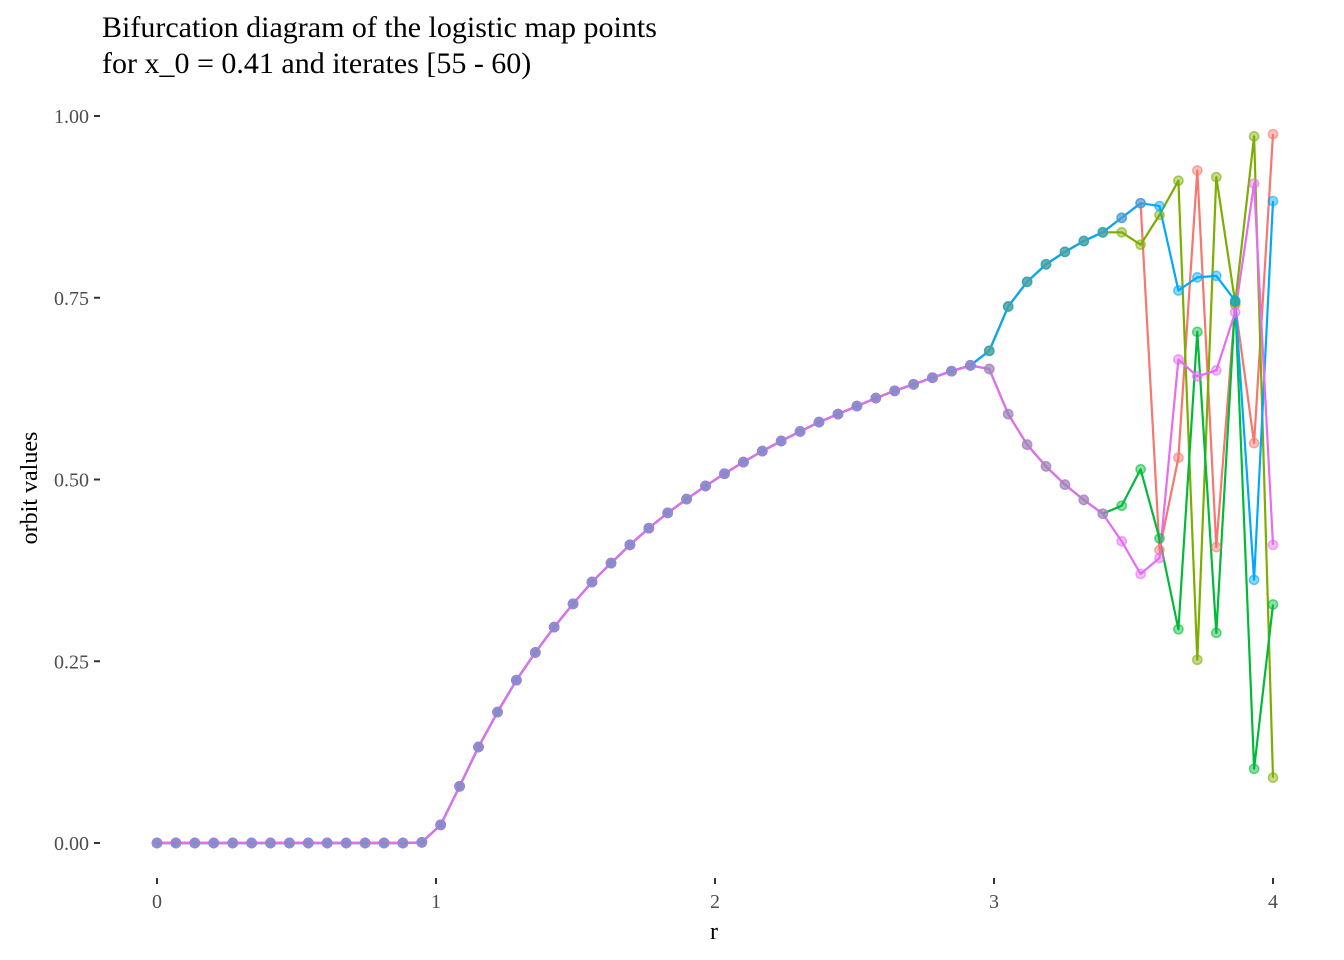 This screenshot has width=1344, height=960. What do you see at coordinates (157, 902) in the screenshot?
I see `x-tick-label: 0` at bounding box center [157, 902].